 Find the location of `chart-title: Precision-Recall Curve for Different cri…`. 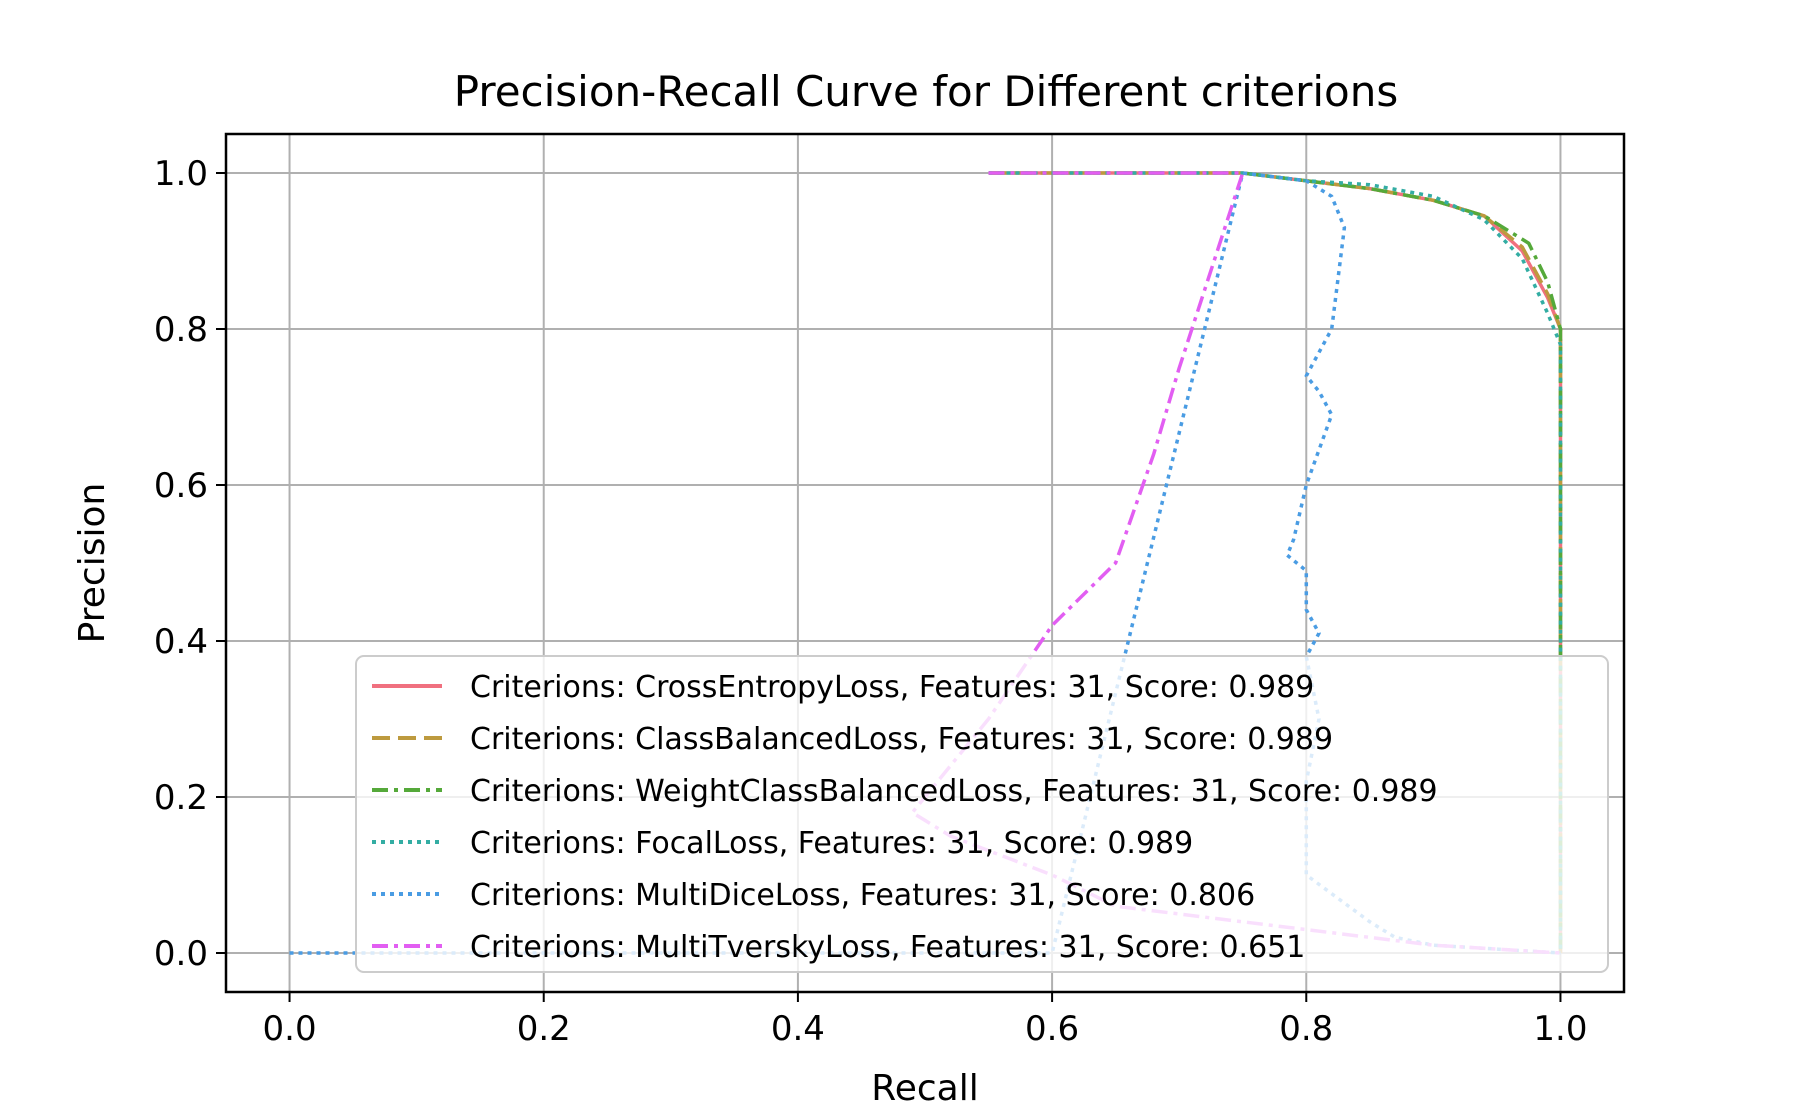

chart-title: Precision-Recall Curve for Different cri… is located at coordinates (926, 91).